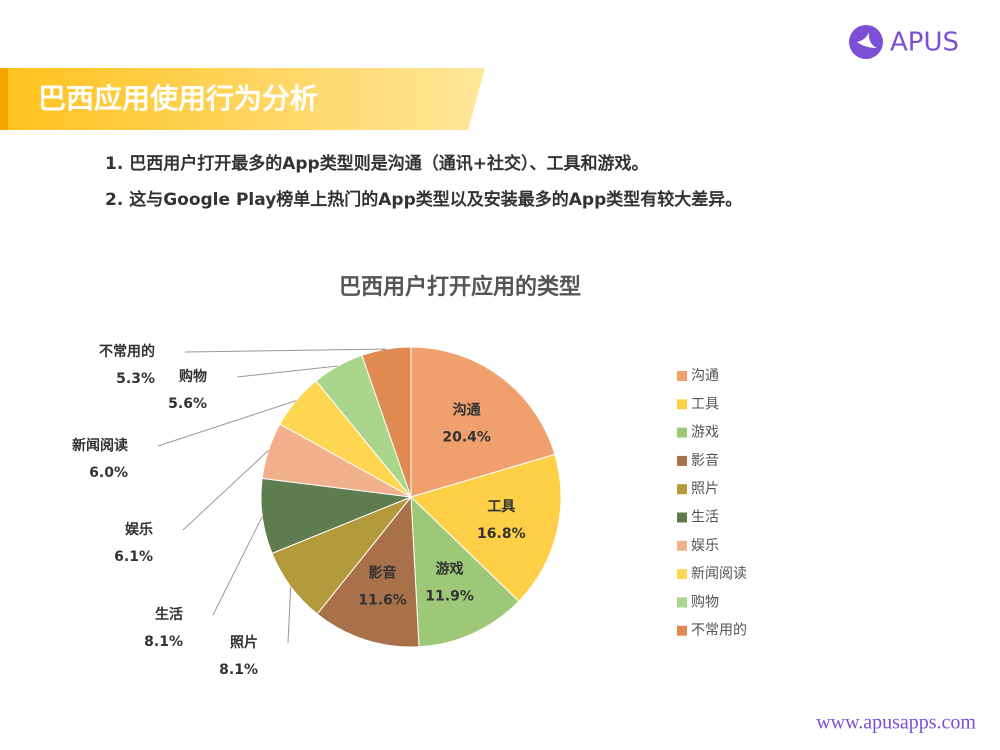  What do you see at coordinates (705, 602) in the screenshot?
I see `legend-label: 购物` at bounding box center [705, 602].